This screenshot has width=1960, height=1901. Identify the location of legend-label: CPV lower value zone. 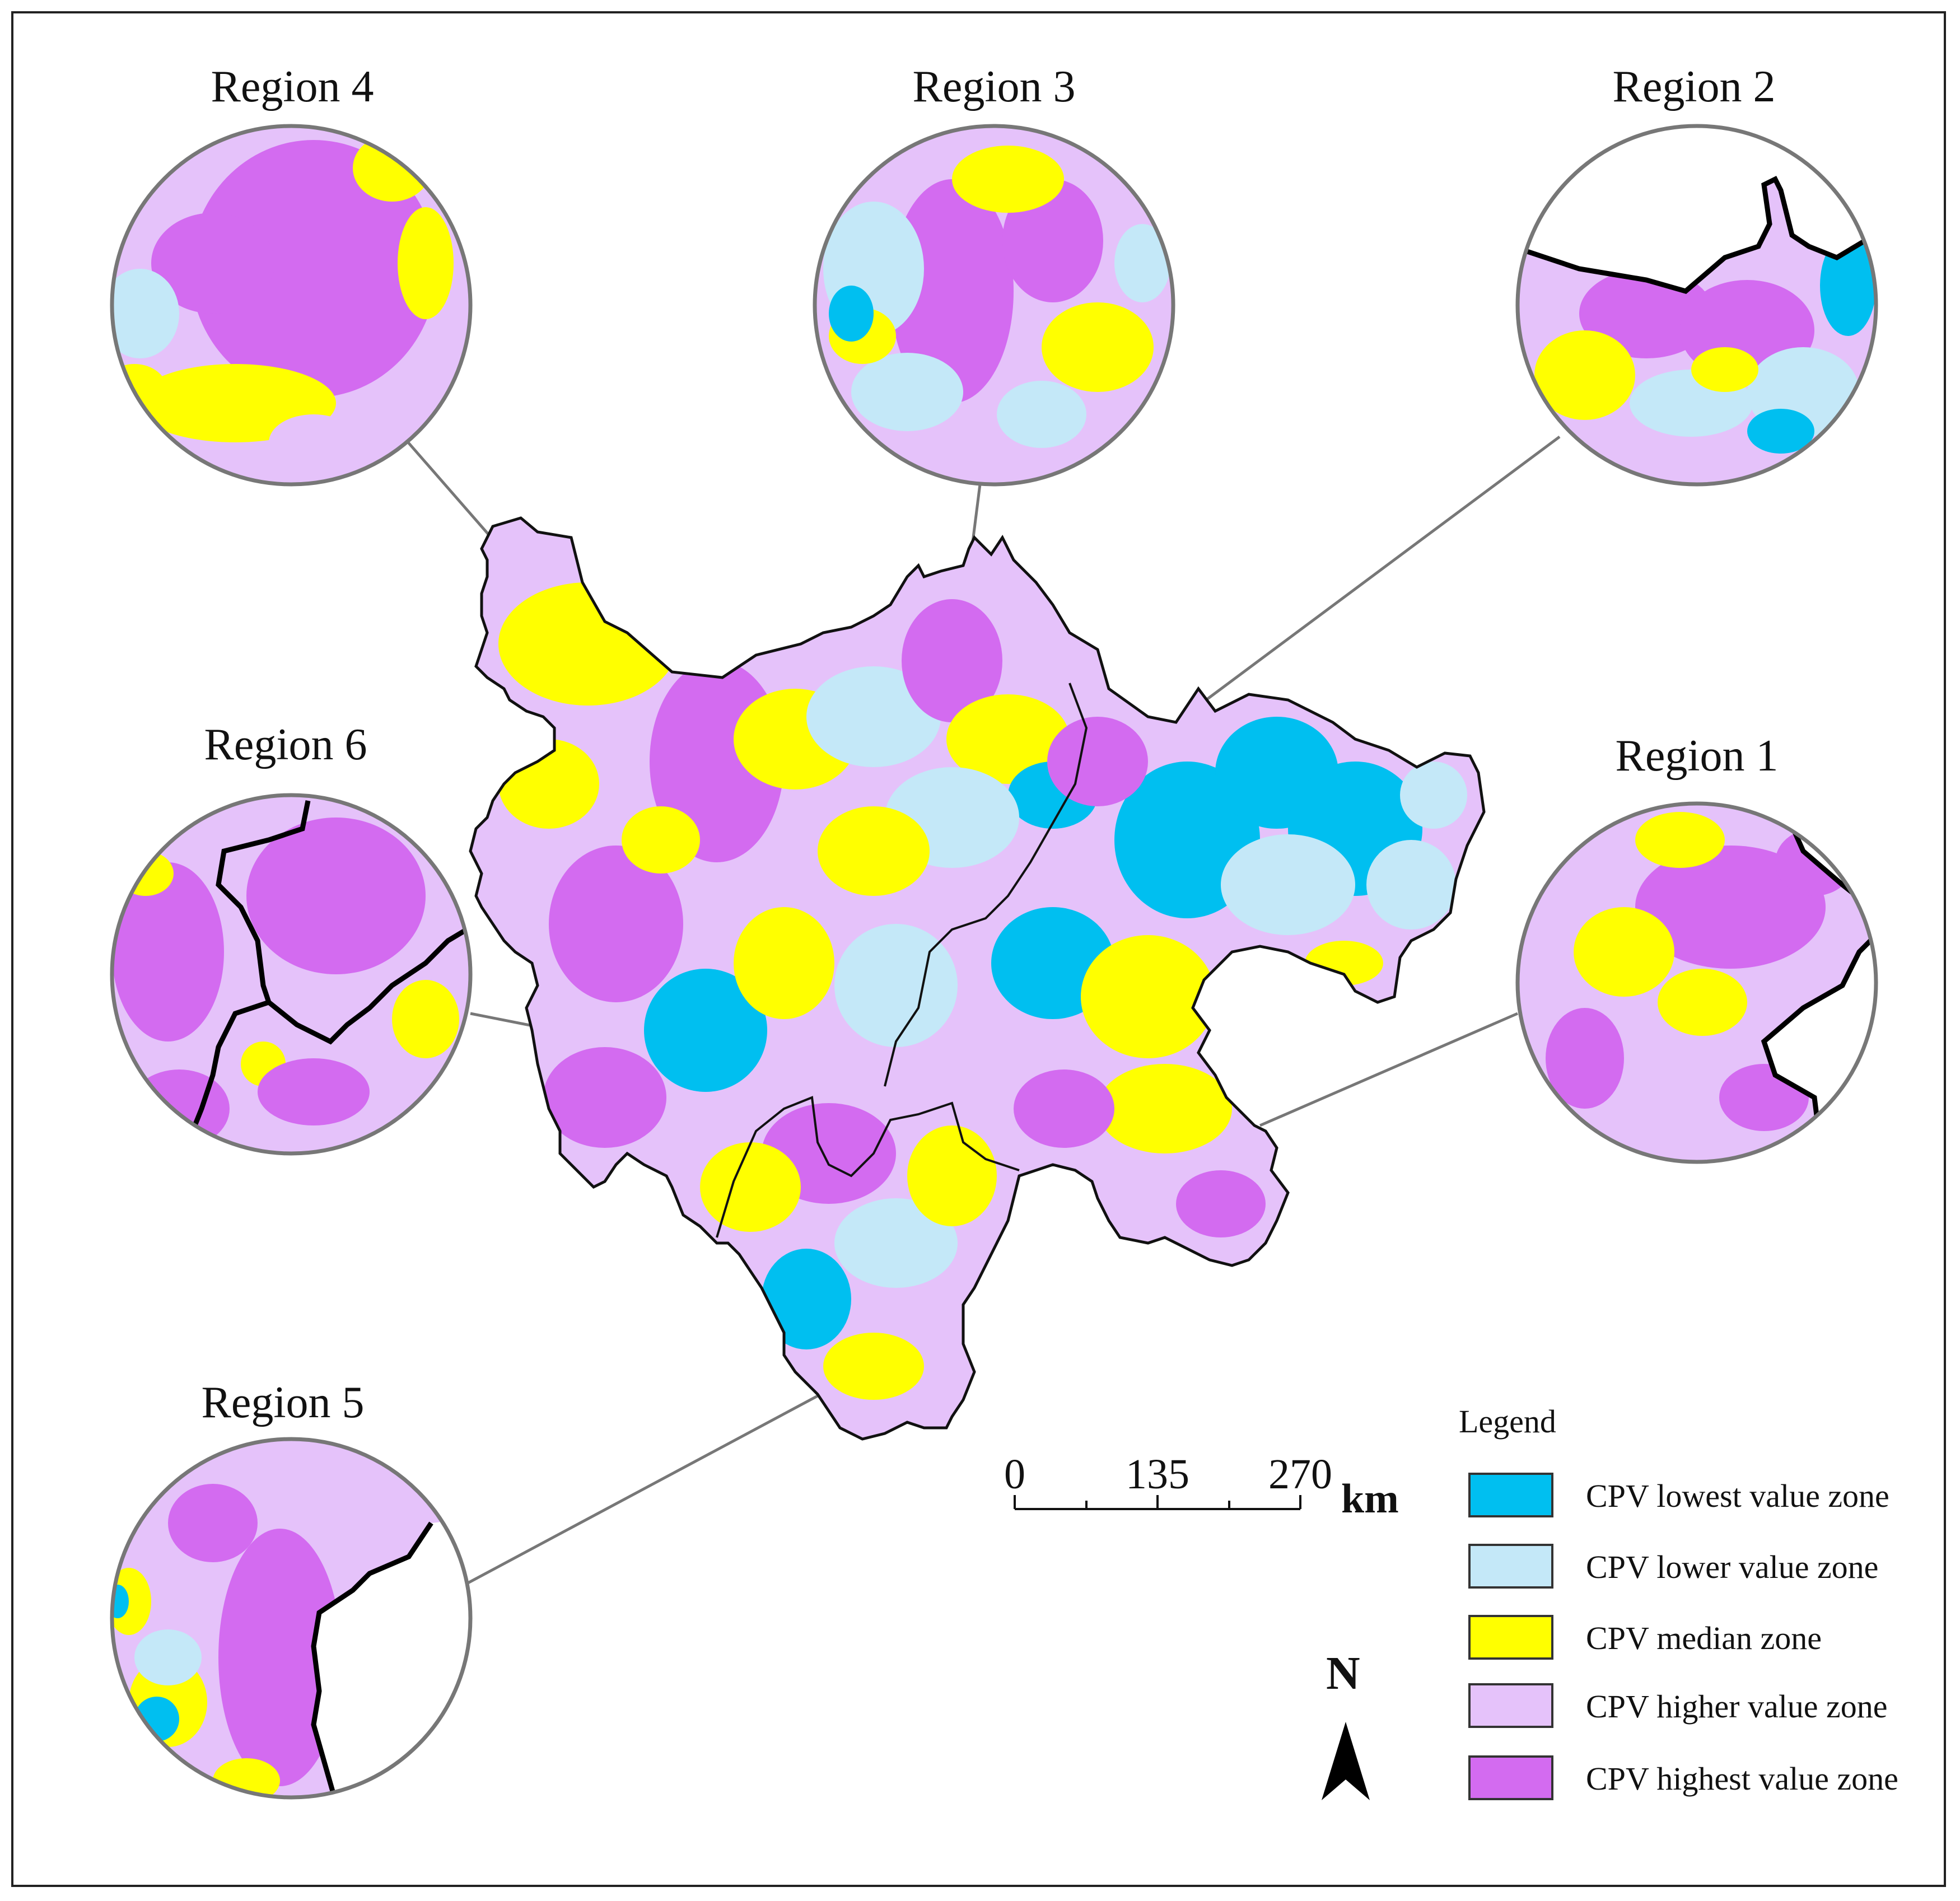
(1733, 1567).